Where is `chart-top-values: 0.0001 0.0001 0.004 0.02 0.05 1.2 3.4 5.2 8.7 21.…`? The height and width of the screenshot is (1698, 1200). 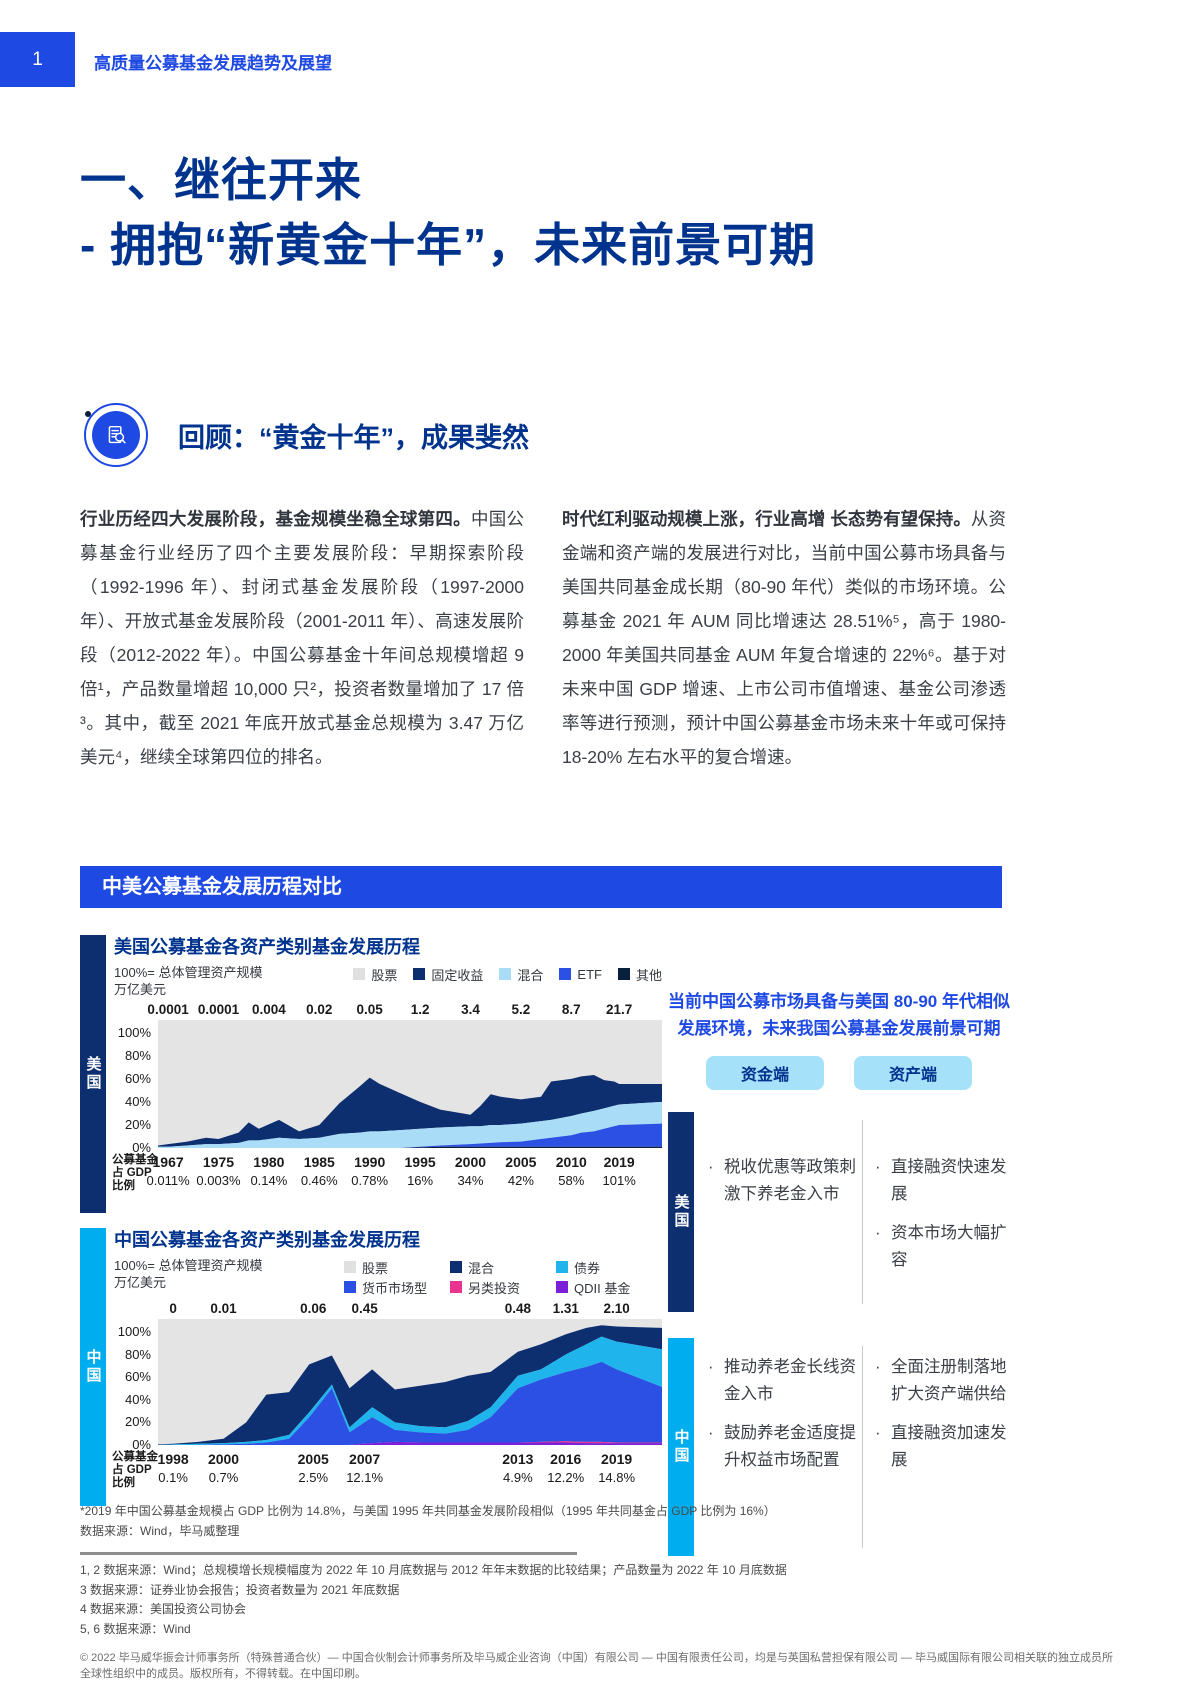
chart-top-values: 0.0001 0.0001 0.004 0.02 0.05 1.2 3.4 5.2 8.7 21.… is located at coordinates (404, 1010).